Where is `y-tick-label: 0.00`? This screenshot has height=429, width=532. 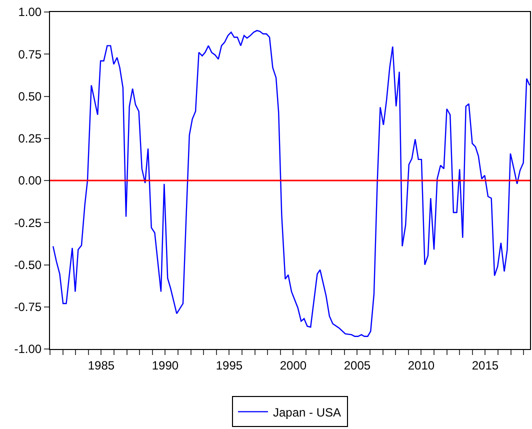
y-tick-label: 0.00 is located at coordinates (30, 181).